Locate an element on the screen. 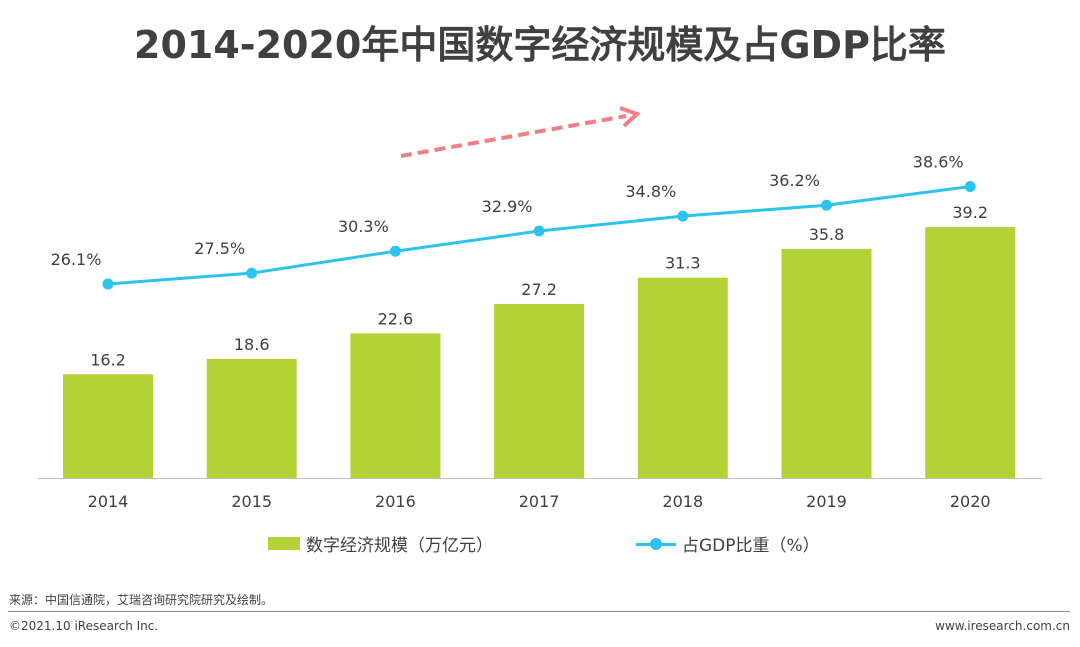  legend-item-bar: 数字经济规模（万亿元） is located at coordinates (380, 543).